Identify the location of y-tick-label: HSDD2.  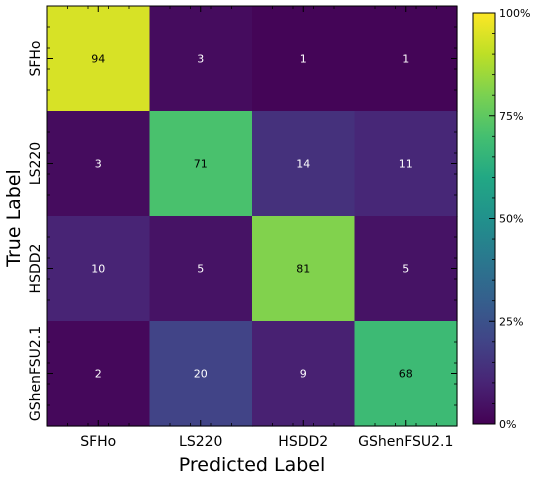
(36, 269).